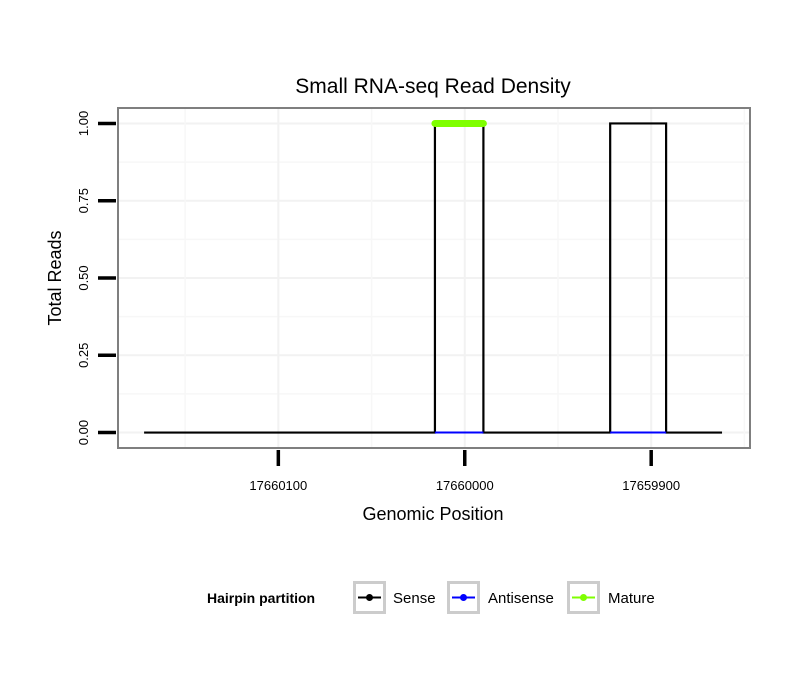 This screenshot has height=695, width=810. Describe the element at coordinates (433, 86) in the screenshot. I see `chart-title: Small RNA-seq Read Density` at that location.